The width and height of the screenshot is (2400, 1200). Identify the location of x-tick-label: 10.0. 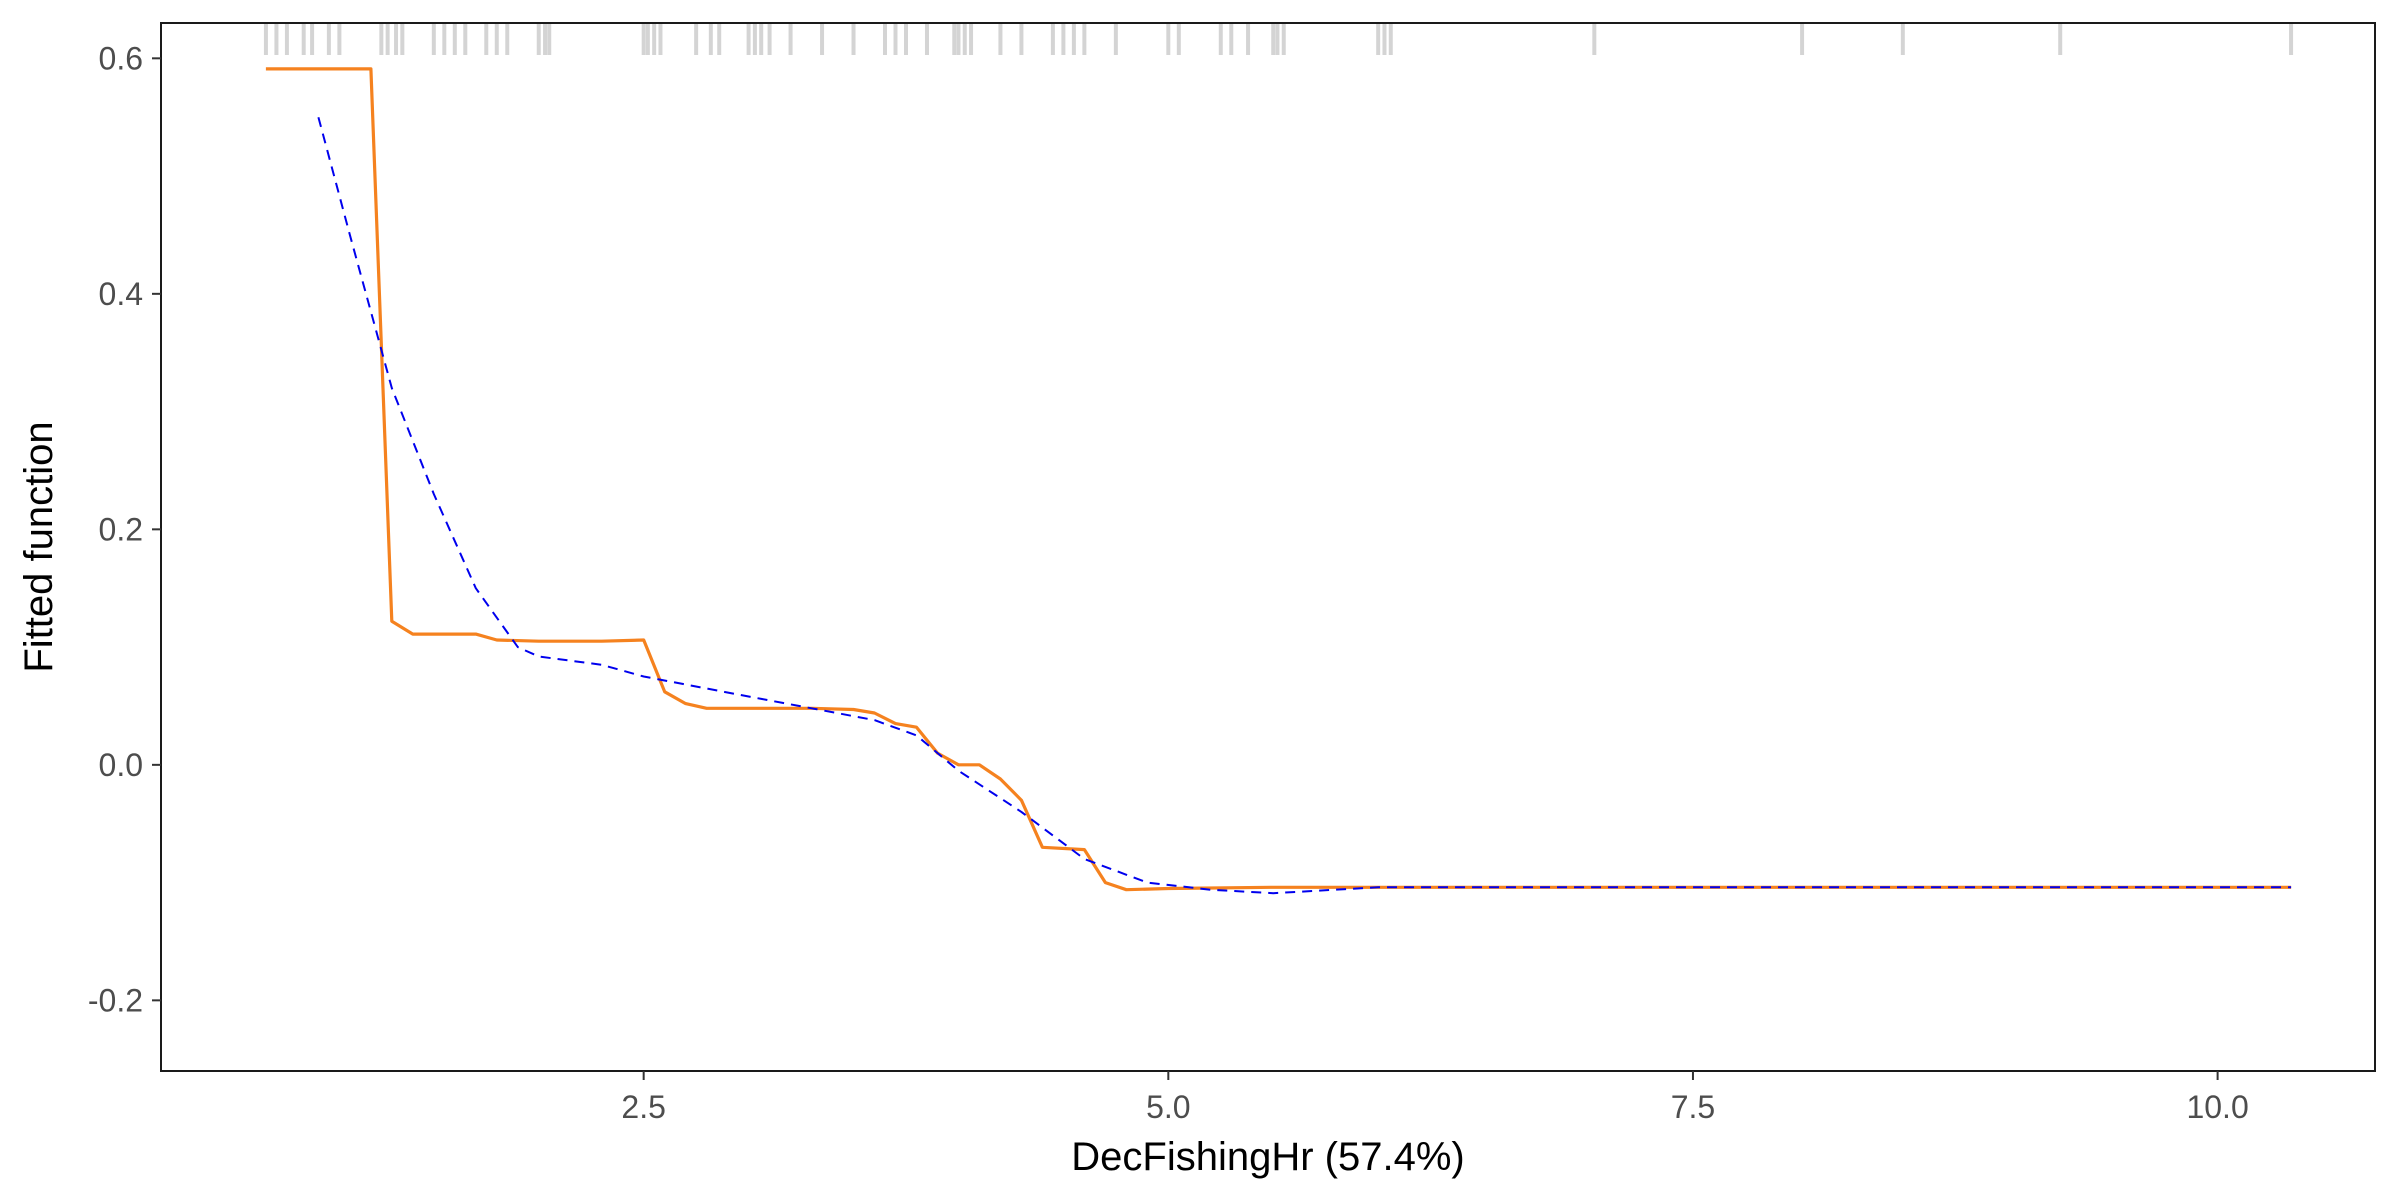
(2217, 1107).